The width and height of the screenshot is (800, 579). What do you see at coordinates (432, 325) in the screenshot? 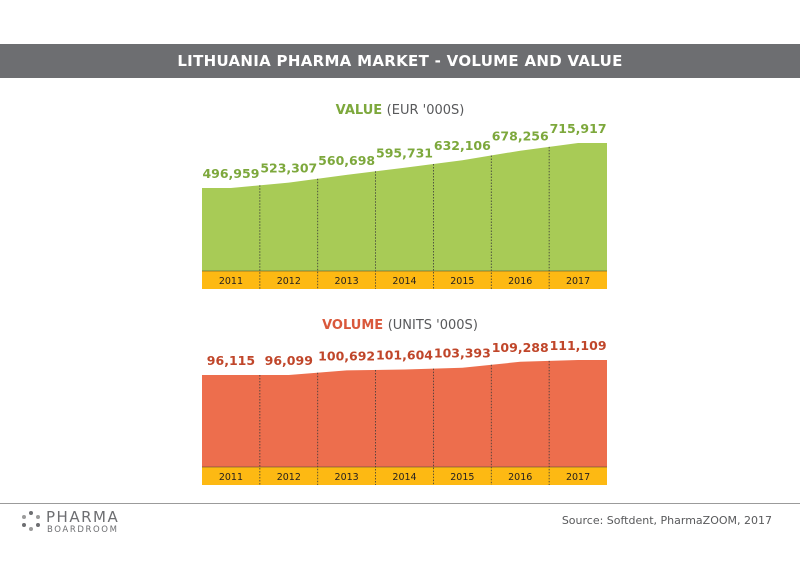
I see `volume-chart-title-unit: (UNITS '000S)` at bounding box center [432, 325].